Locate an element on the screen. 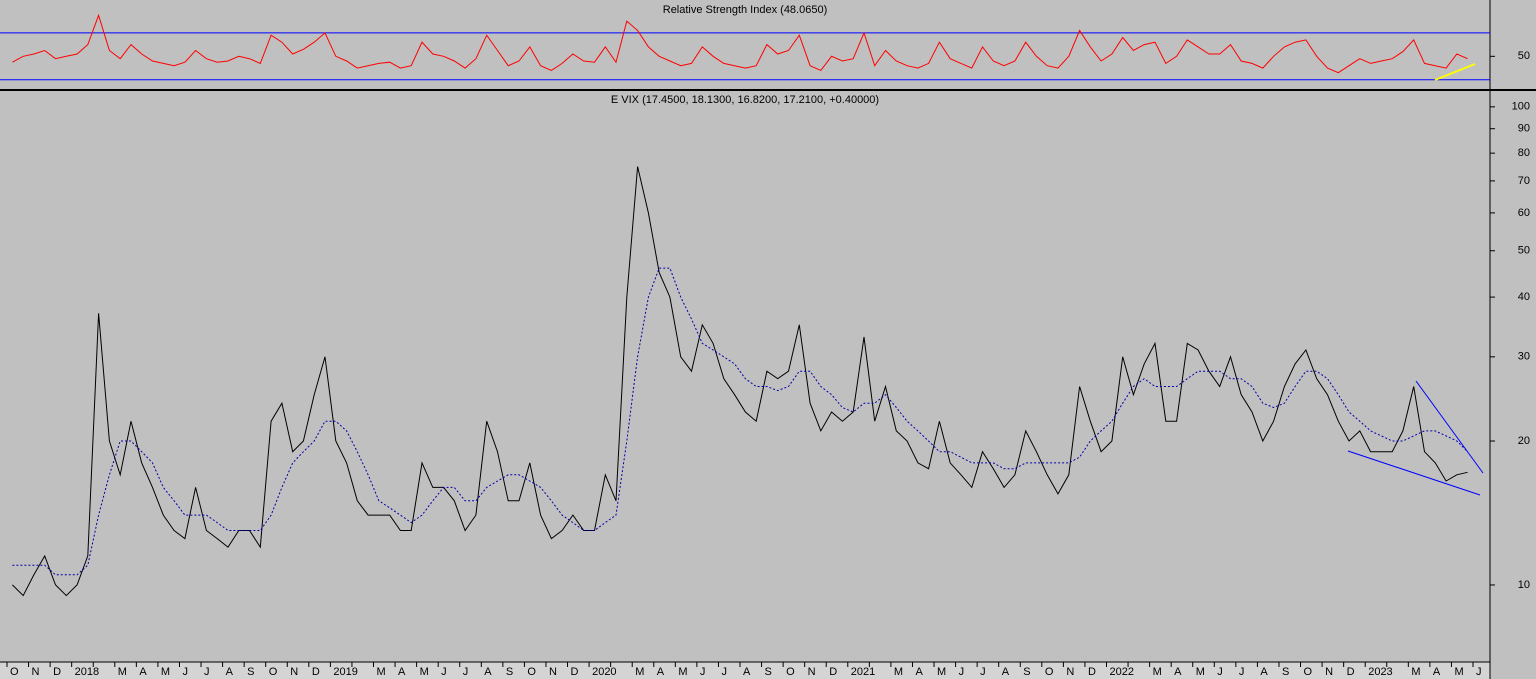 The width and height of the screenshot is (1536, 679). x-tick-label: 2022 is located at coordinates (1122, 672).